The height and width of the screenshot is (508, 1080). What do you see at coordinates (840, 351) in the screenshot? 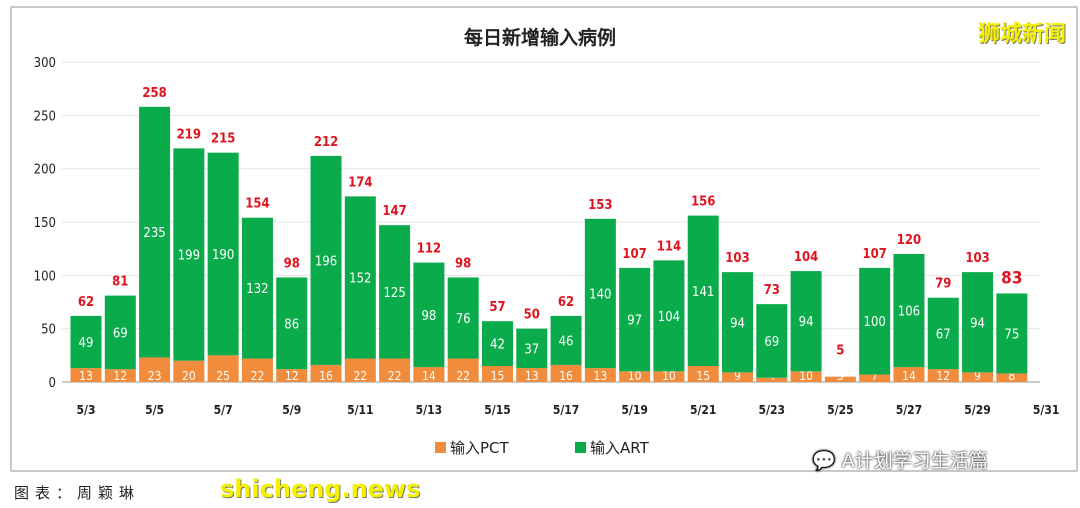
I see `total-value-label: 5` at bounding box center [840, 351].